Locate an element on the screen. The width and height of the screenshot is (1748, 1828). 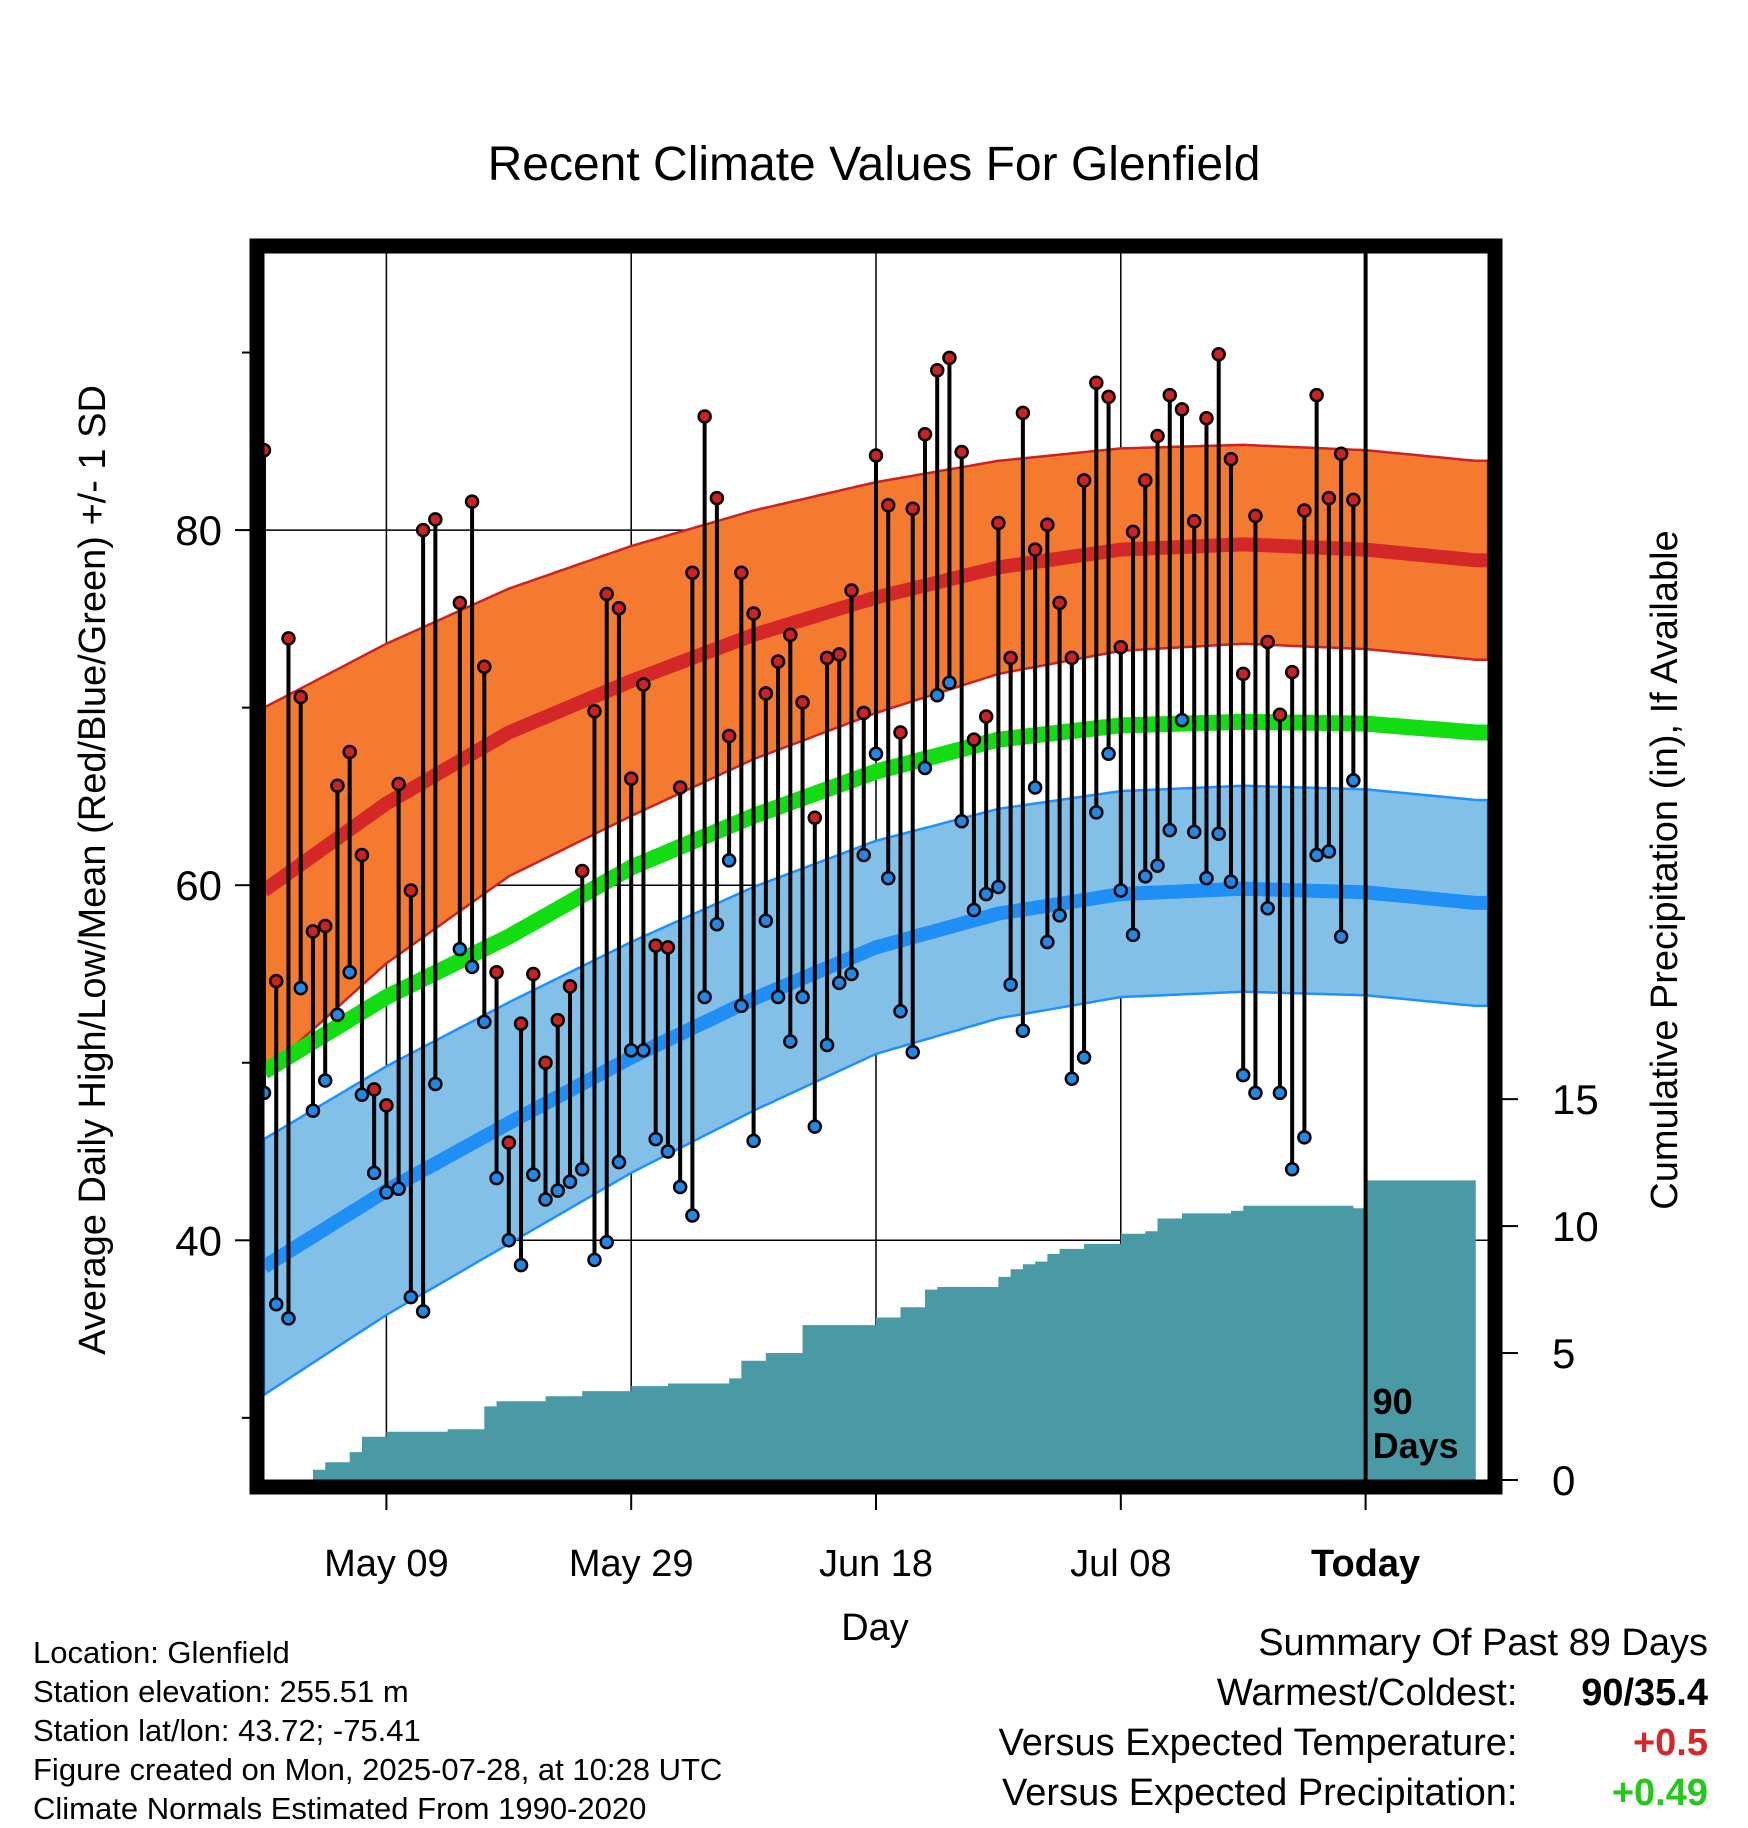
x-tick-label: Today is located at coordinates (1365, 1564).